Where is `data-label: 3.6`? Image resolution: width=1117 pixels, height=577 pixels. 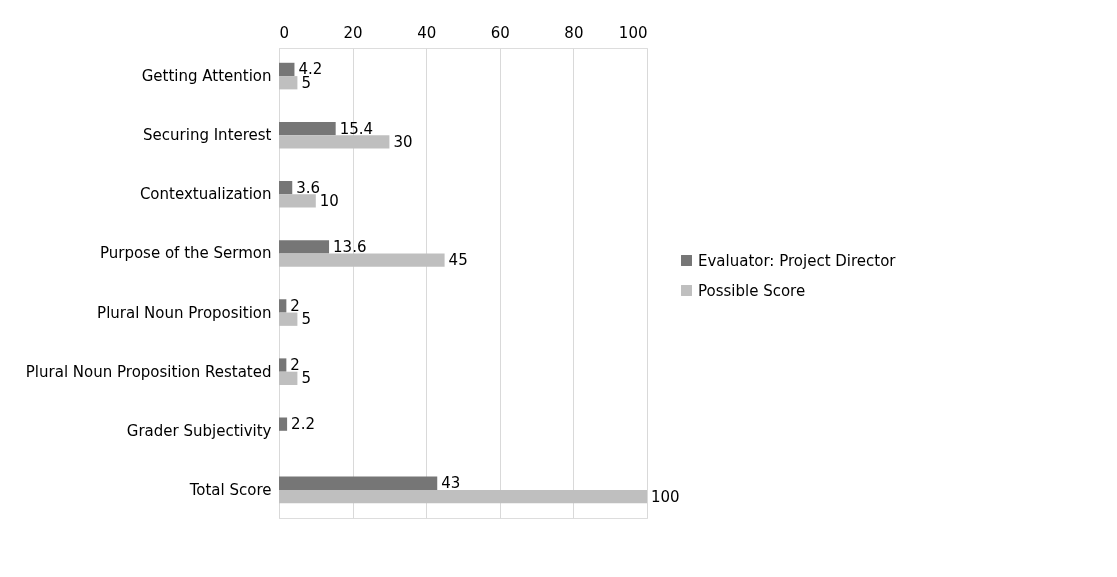
data-label: 3.6 is located at coordinates (308, 187).